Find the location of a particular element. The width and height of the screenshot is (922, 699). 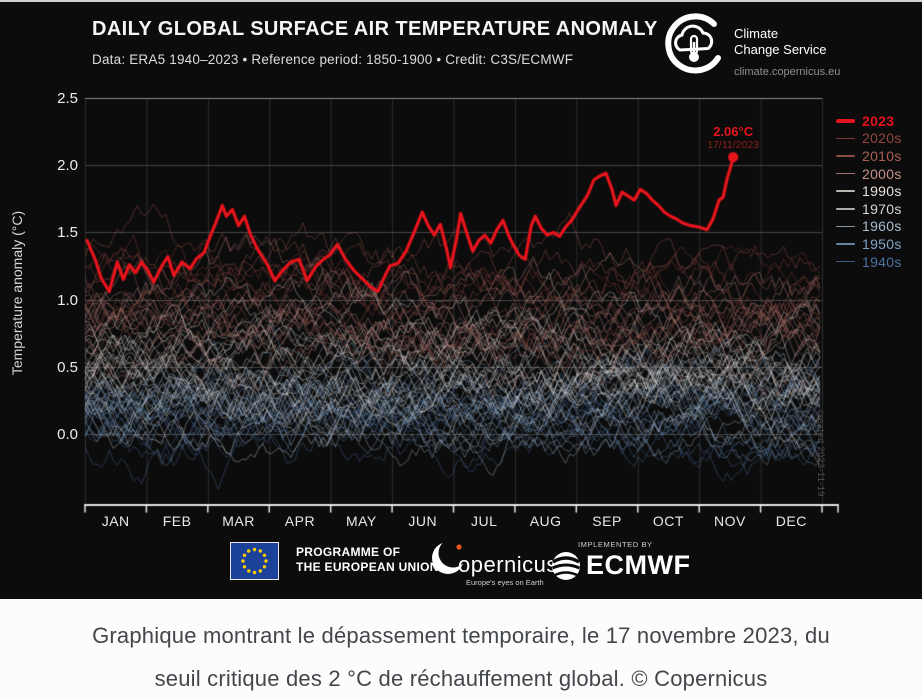

eu-flag-icon is located at coordinates (254, 561).